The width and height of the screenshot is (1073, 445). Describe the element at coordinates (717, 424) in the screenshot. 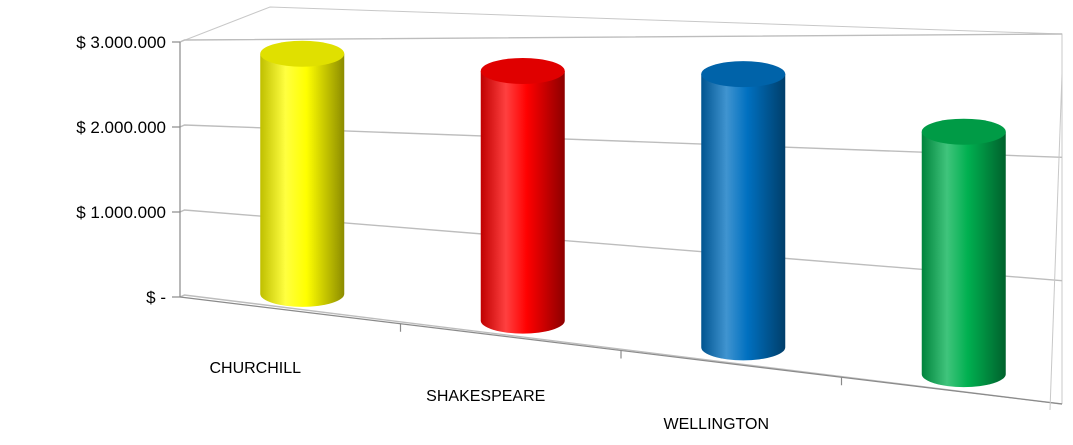

I see `x-tick-label: WELLINGTON` at that location.